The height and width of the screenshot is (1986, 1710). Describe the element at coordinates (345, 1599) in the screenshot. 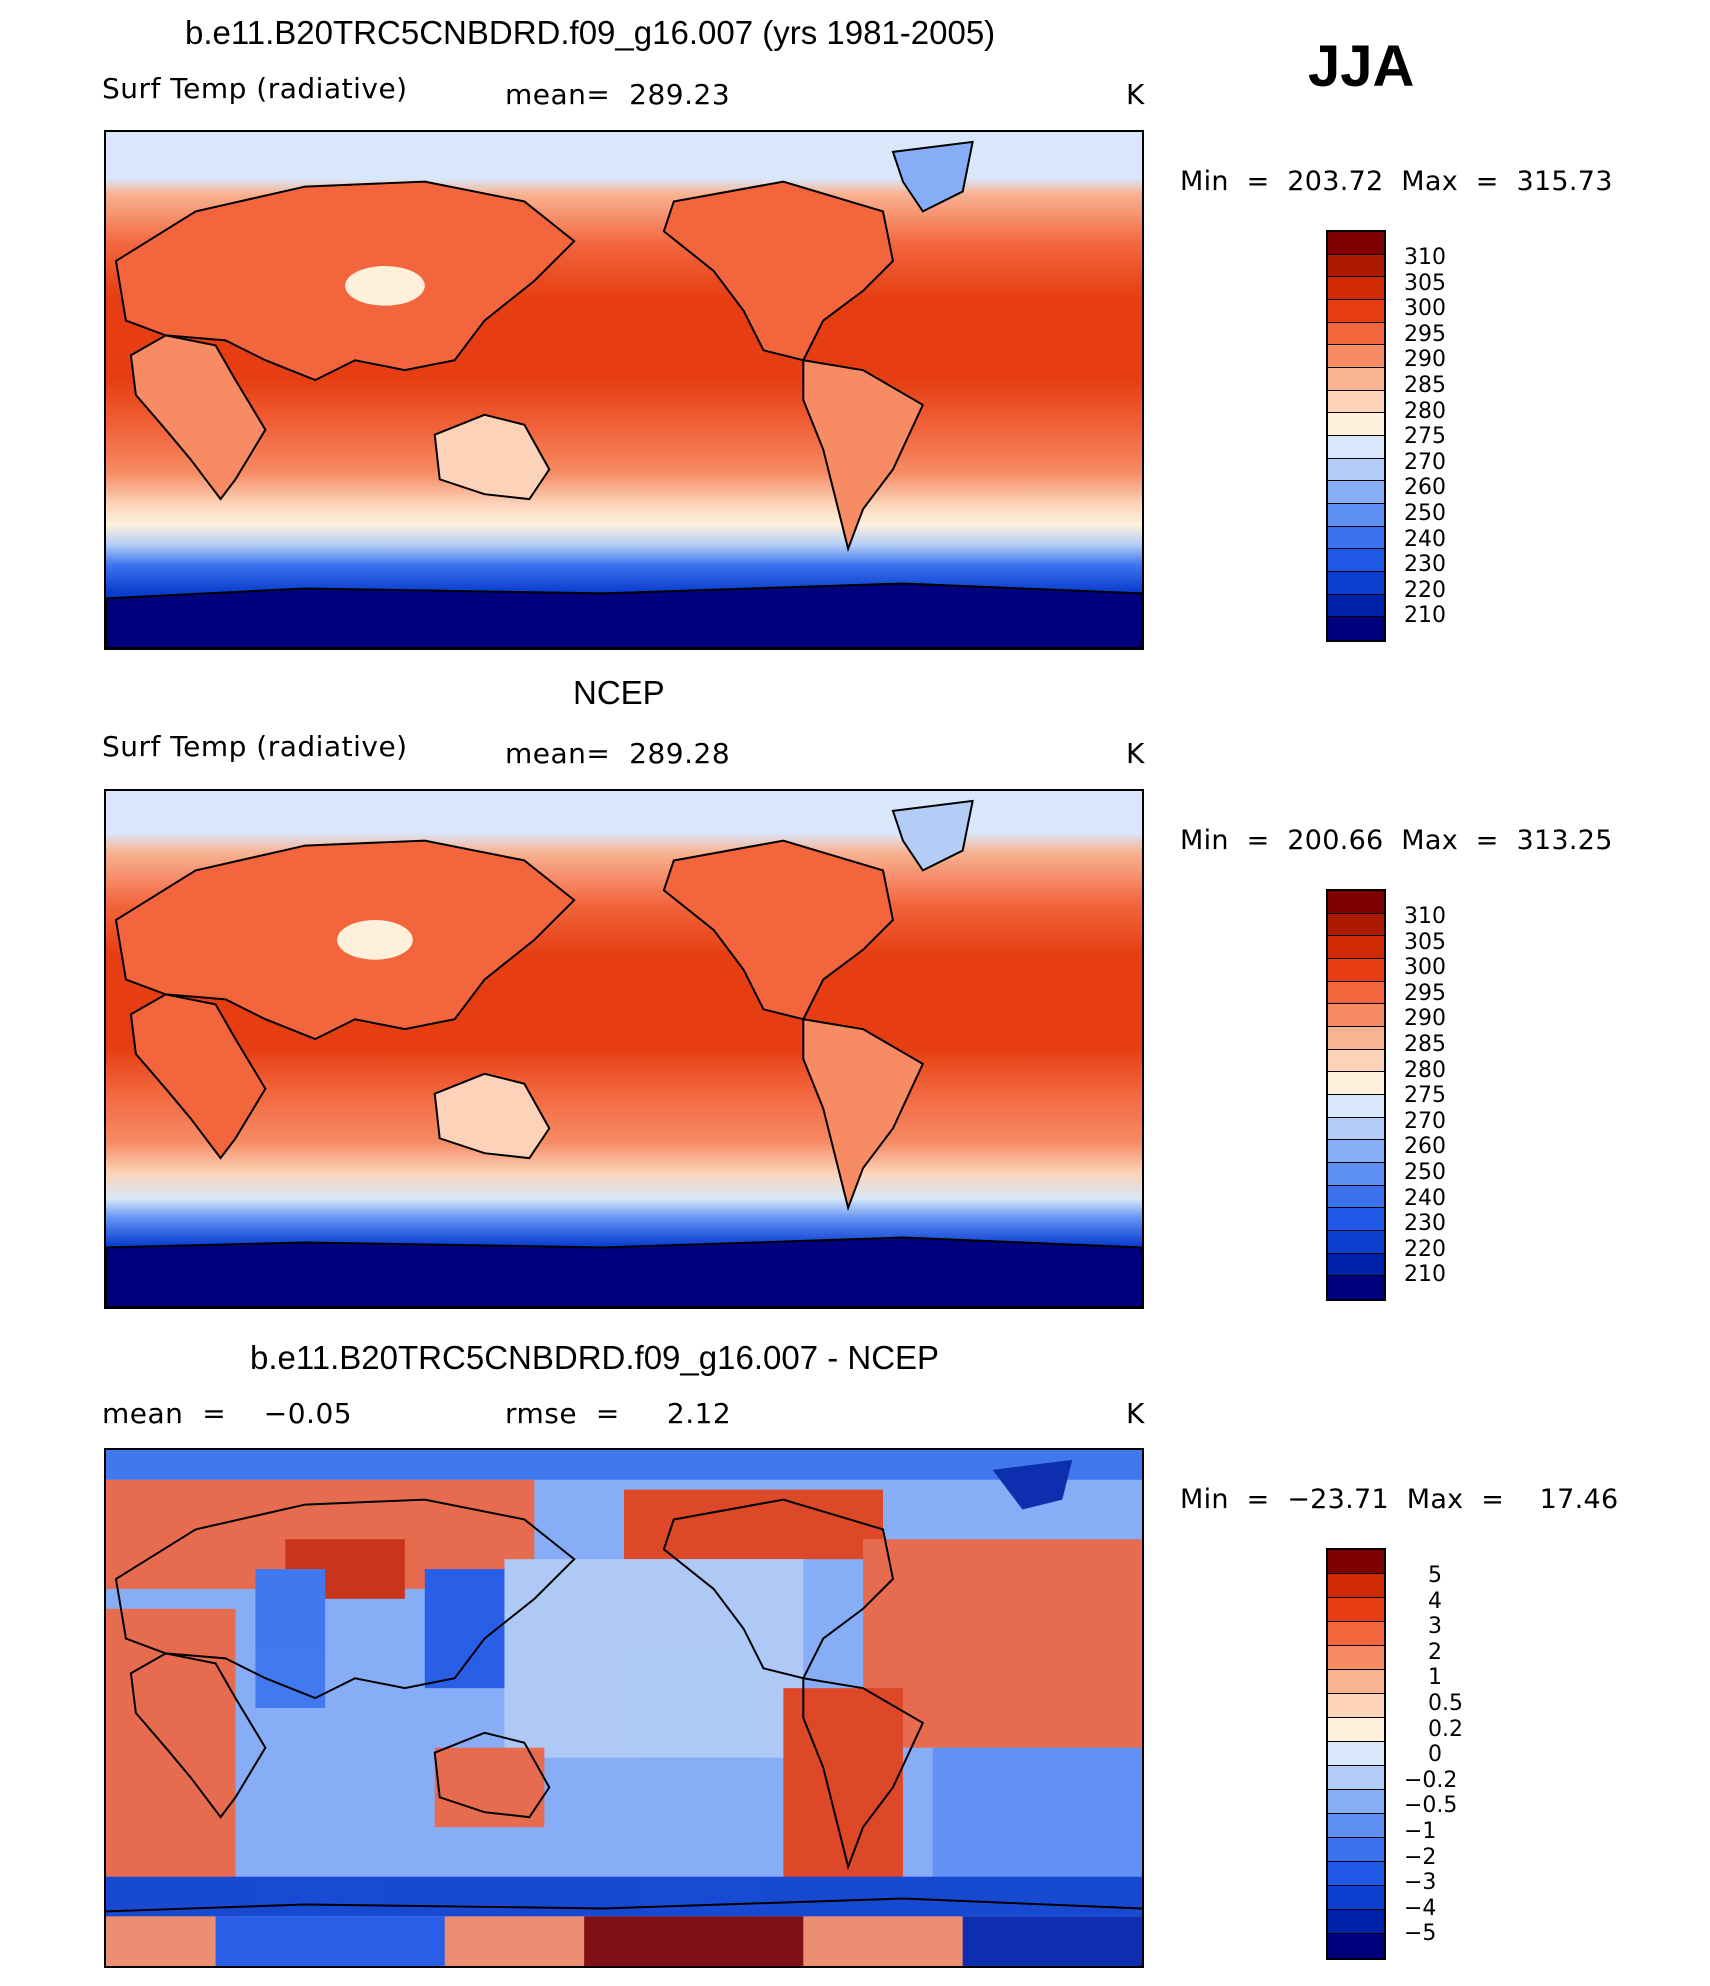

I see `panel-3-eurasia-outline` at that location.